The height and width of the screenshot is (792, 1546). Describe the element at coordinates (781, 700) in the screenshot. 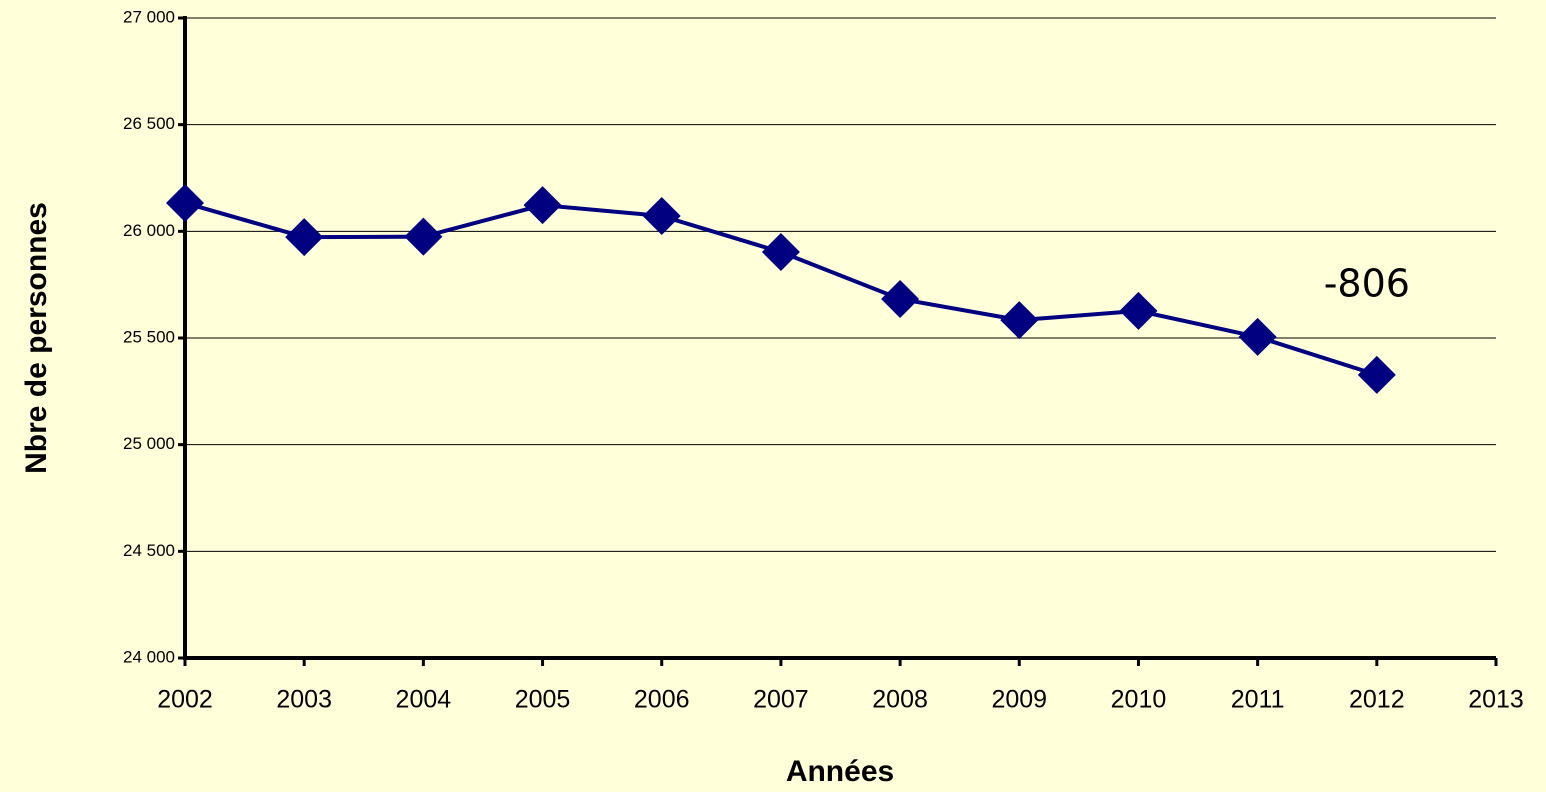

I see `x-tick-label: 2007` at that location.